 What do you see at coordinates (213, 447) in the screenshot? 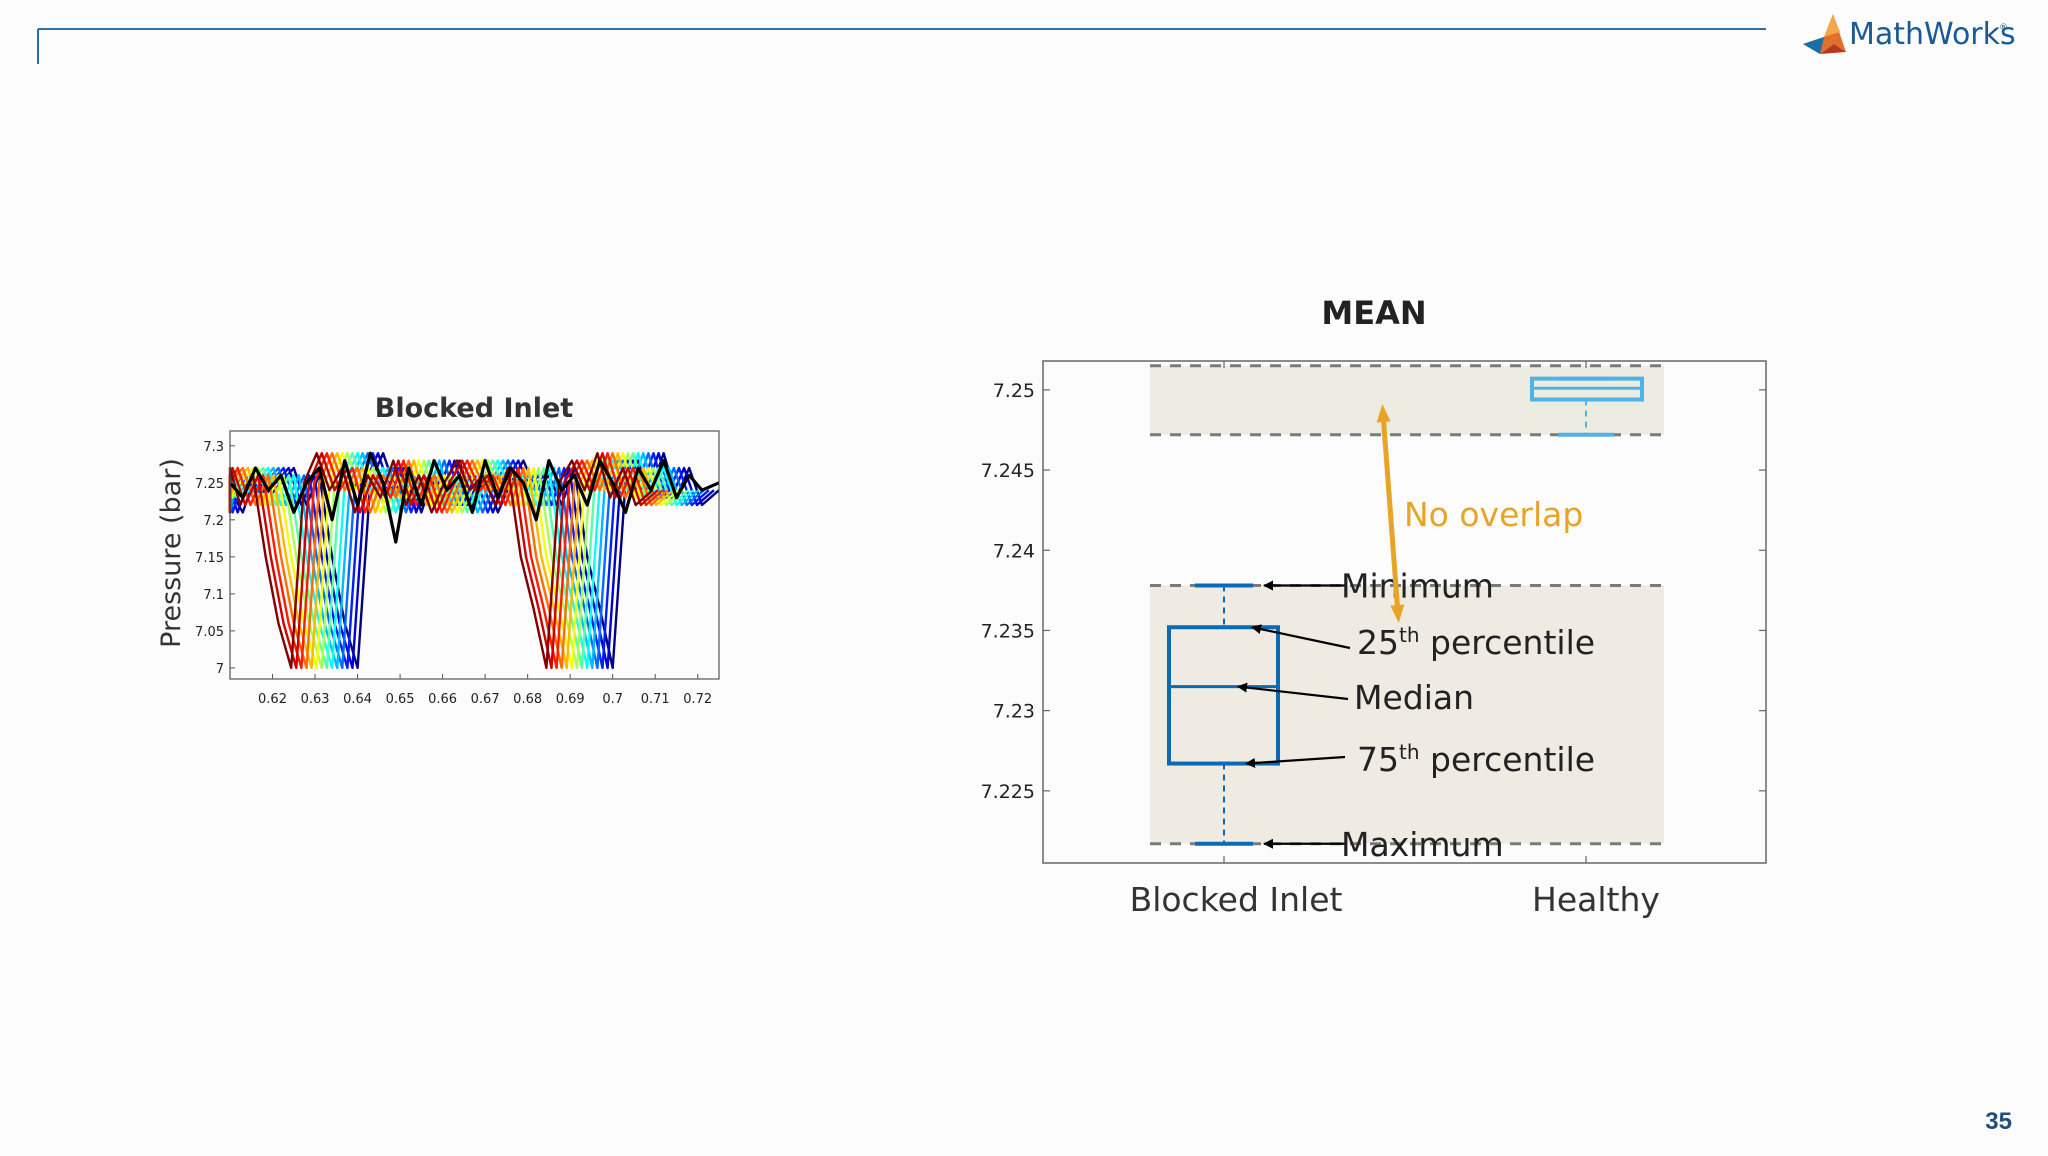
I see `y-tick-label: 7.3` at bounding box center [213, 447].